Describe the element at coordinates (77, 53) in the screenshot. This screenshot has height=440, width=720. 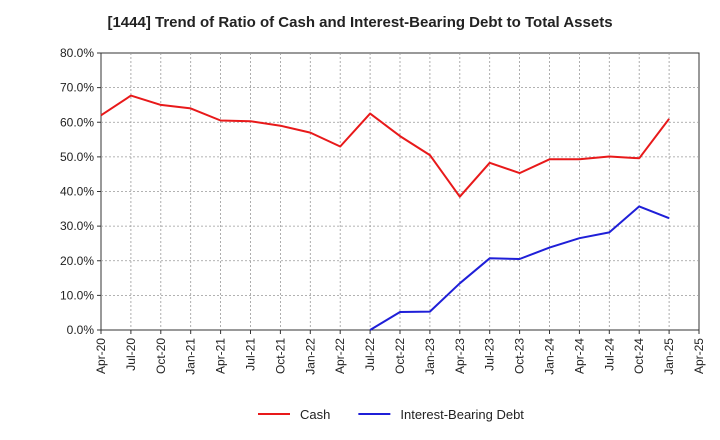
I see `y-tick-label: 80.0%` at that location.